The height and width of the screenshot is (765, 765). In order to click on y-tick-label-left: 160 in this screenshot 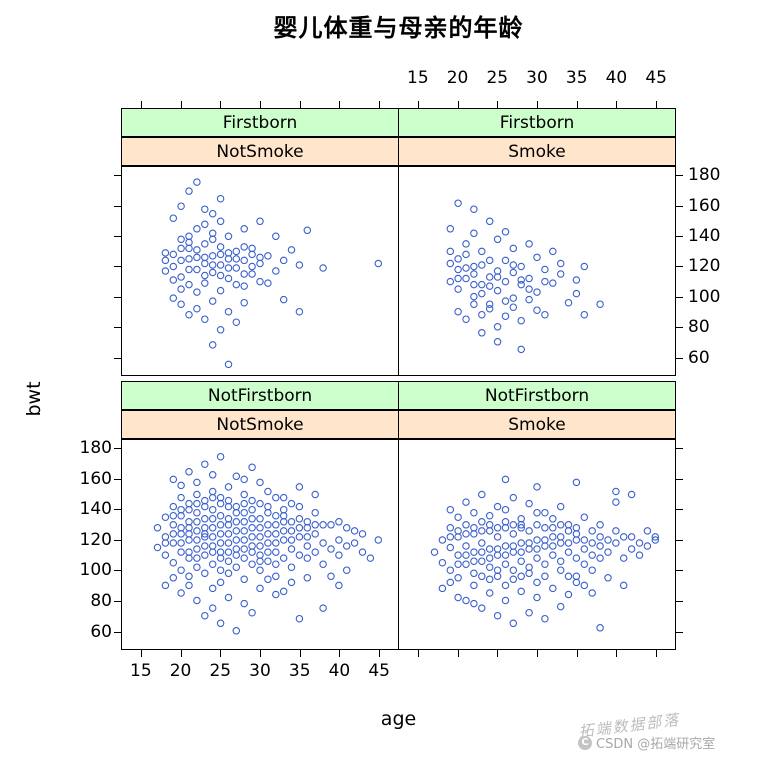, I will do `click(95, 478)`.